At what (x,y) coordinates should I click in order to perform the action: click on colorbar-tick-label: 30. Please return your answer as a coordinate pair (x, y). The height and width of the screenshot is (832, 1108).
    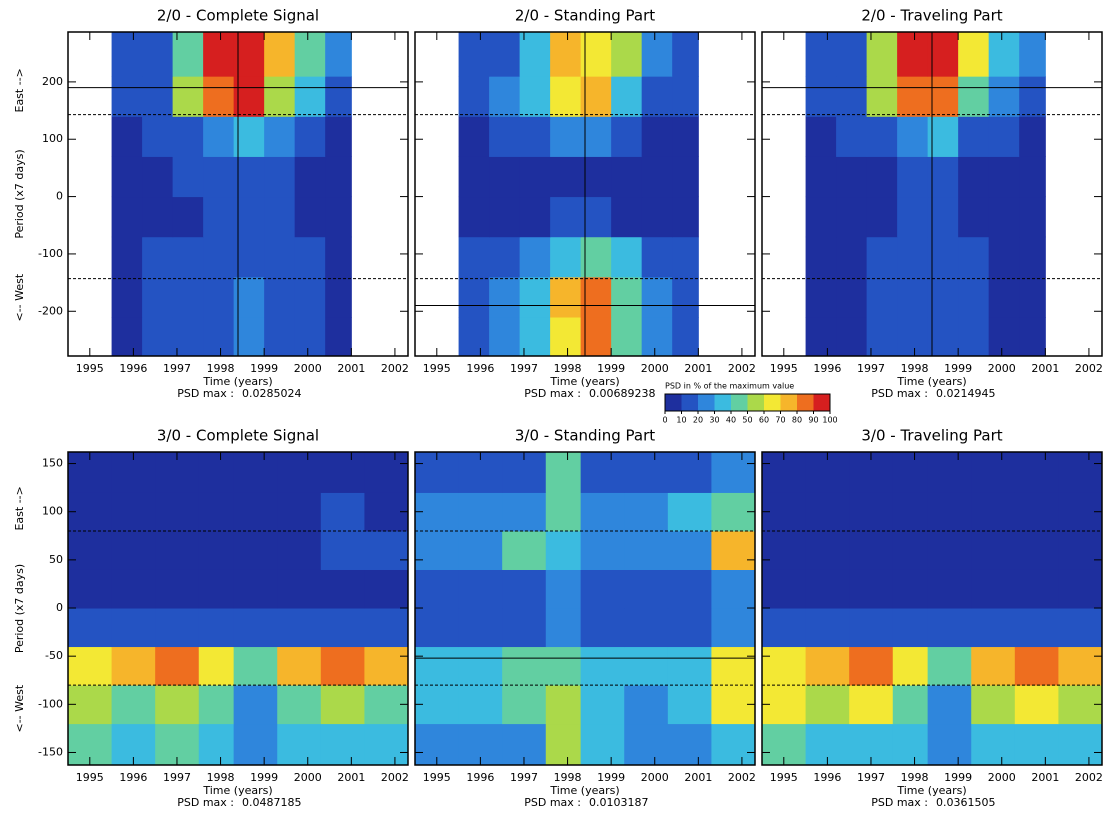
    Looking at the image, I should click on (714, 420).